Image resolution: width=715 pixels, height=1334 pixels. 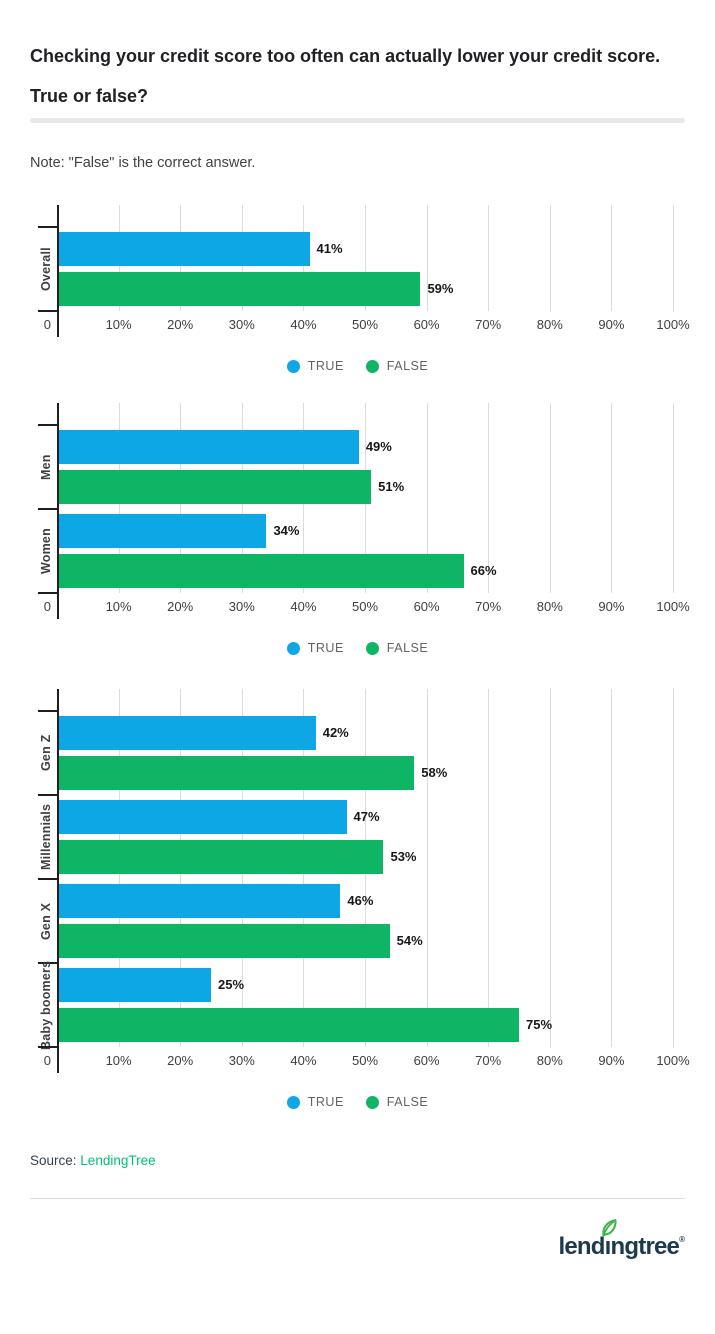 I want to click on note-text: Note: "False" is the correct answer., so click(x=143, y=163).